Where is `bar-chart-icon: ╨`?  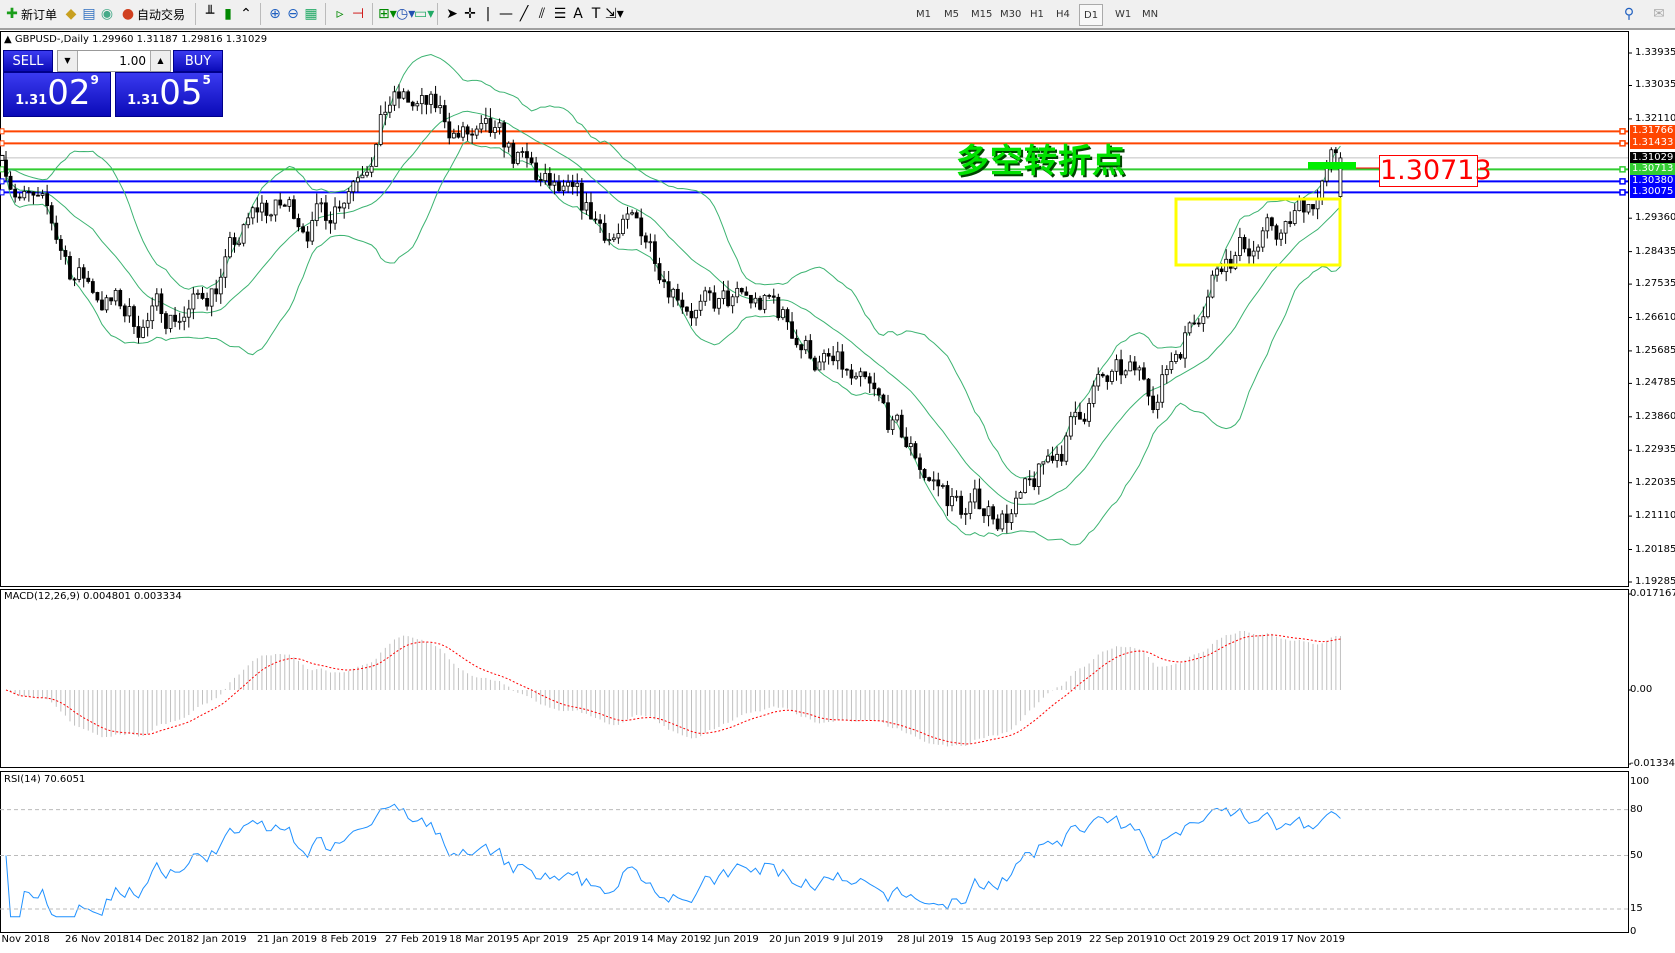 bar-chart-icon: ╨ is located at coordinates (210, 14).